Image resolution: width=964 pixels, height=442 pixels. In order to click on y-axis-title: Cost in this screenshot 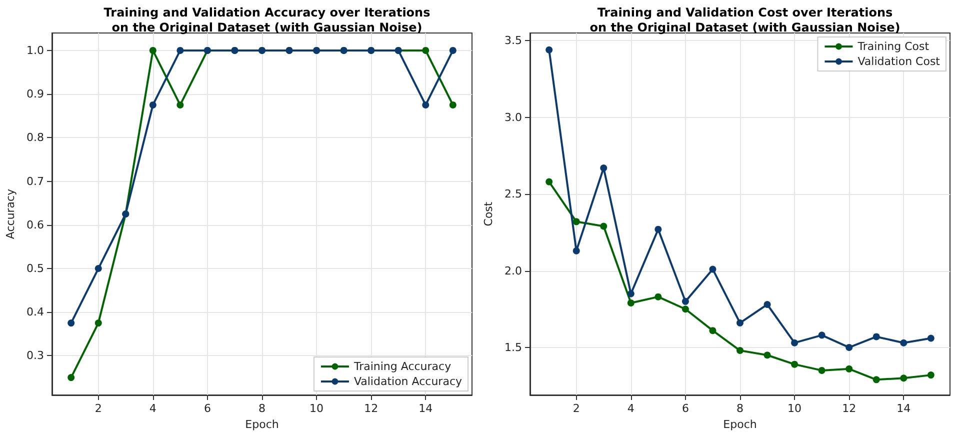, I will do `click(488, 213)`.